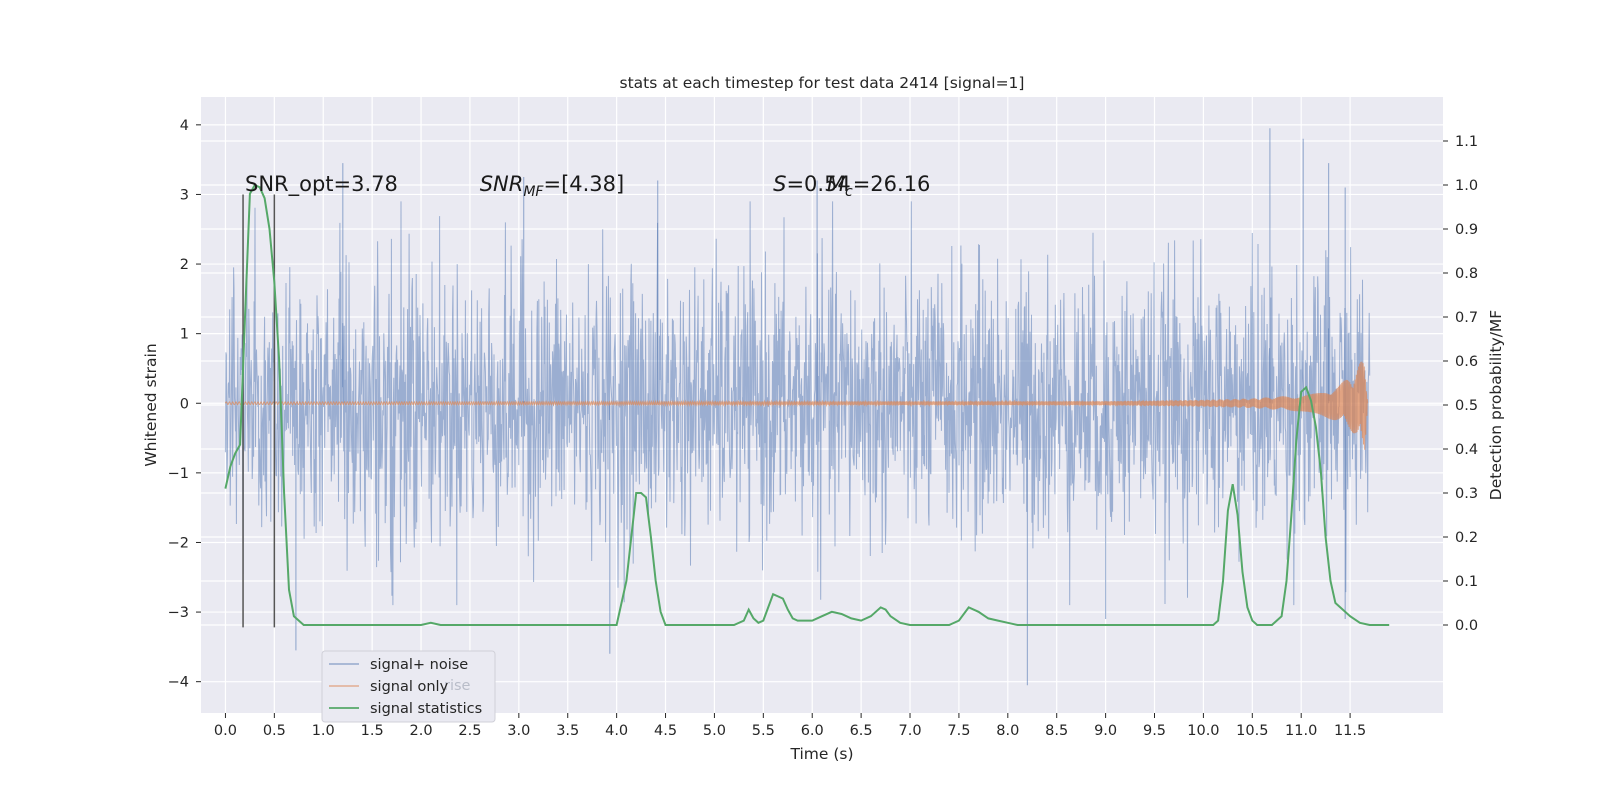  I want to click on x-tick-label: 3.5, so click(567, 731).